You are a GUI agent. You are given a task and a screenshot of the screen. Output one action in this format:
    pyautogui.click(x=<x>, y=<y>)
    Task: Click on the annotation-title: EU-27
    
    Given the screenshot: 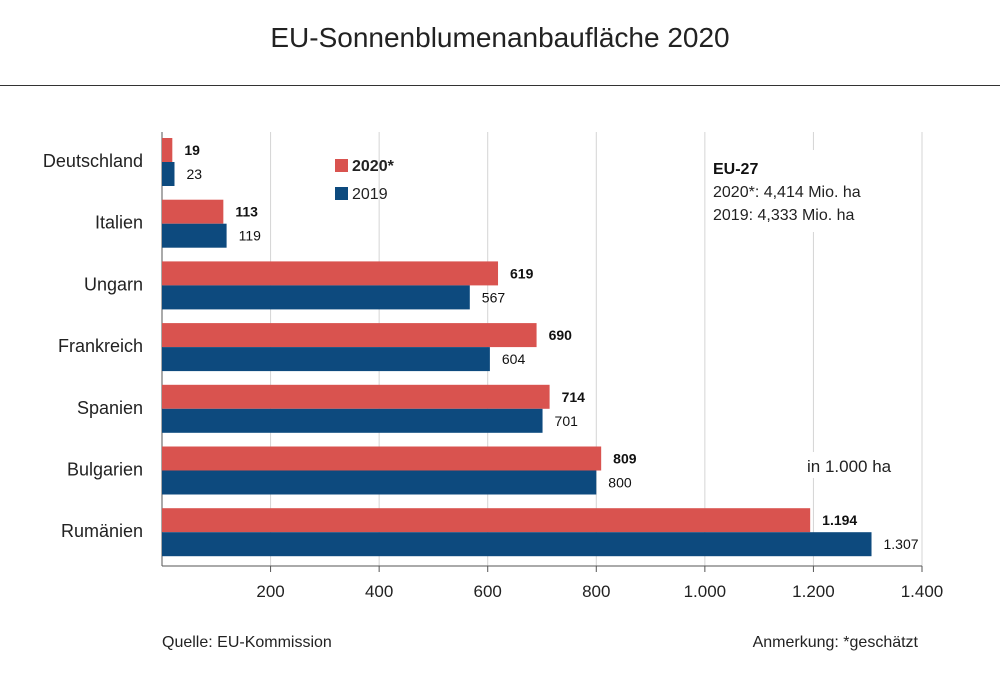 What is the action you would take?
    pyautogui.click(x=735, y=169)
    